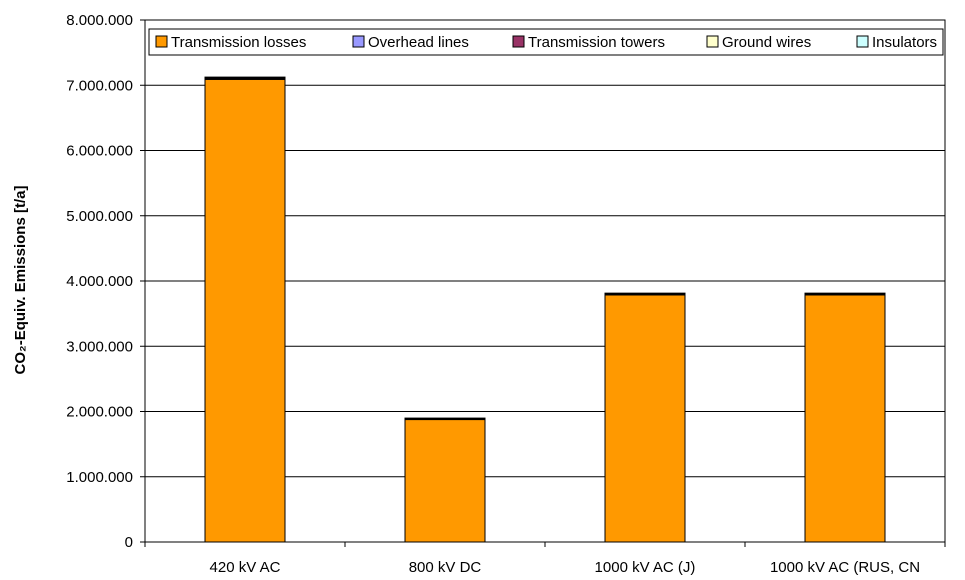  I want to click on y-tick-label: 2.000.000, so click(99, 412).